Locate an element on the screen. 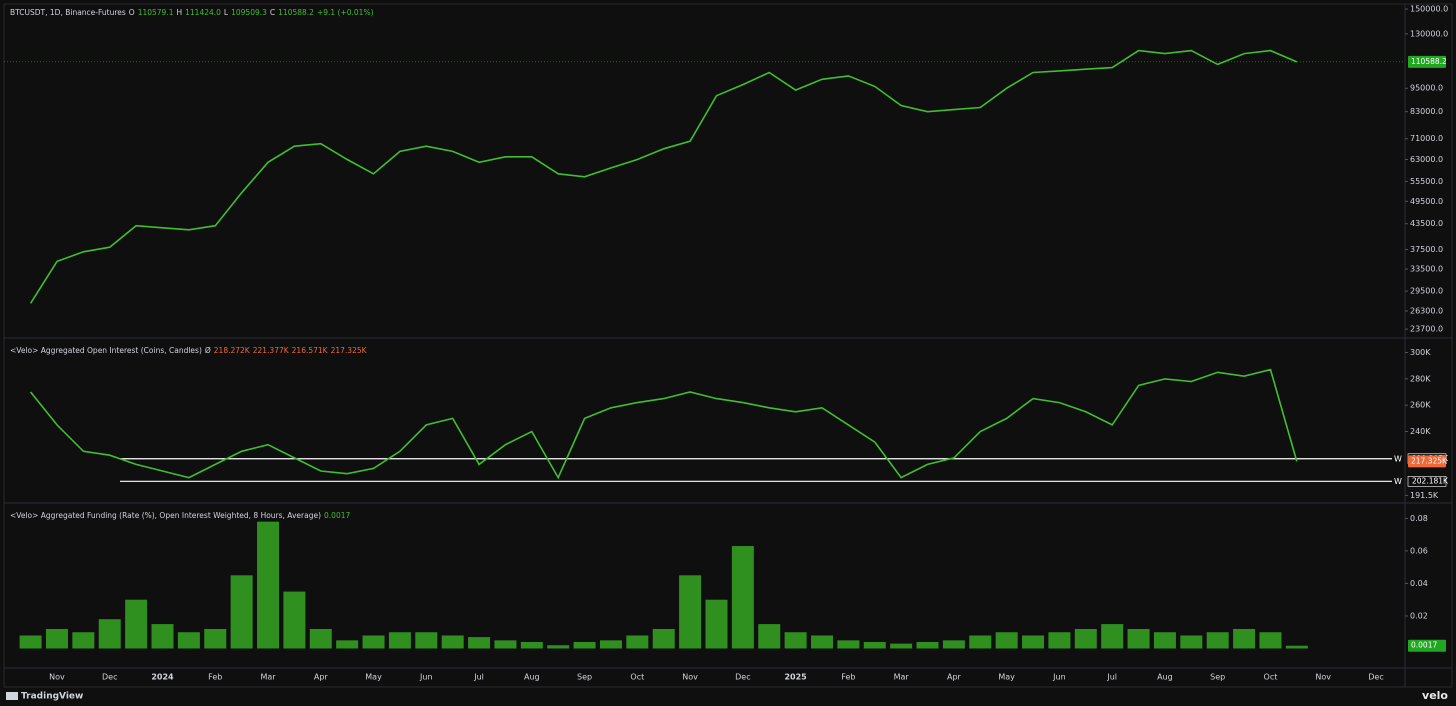 The height and width of the screenshot is (706, 1456). level-label: 202.181K is located at coordinates (1430, 480).